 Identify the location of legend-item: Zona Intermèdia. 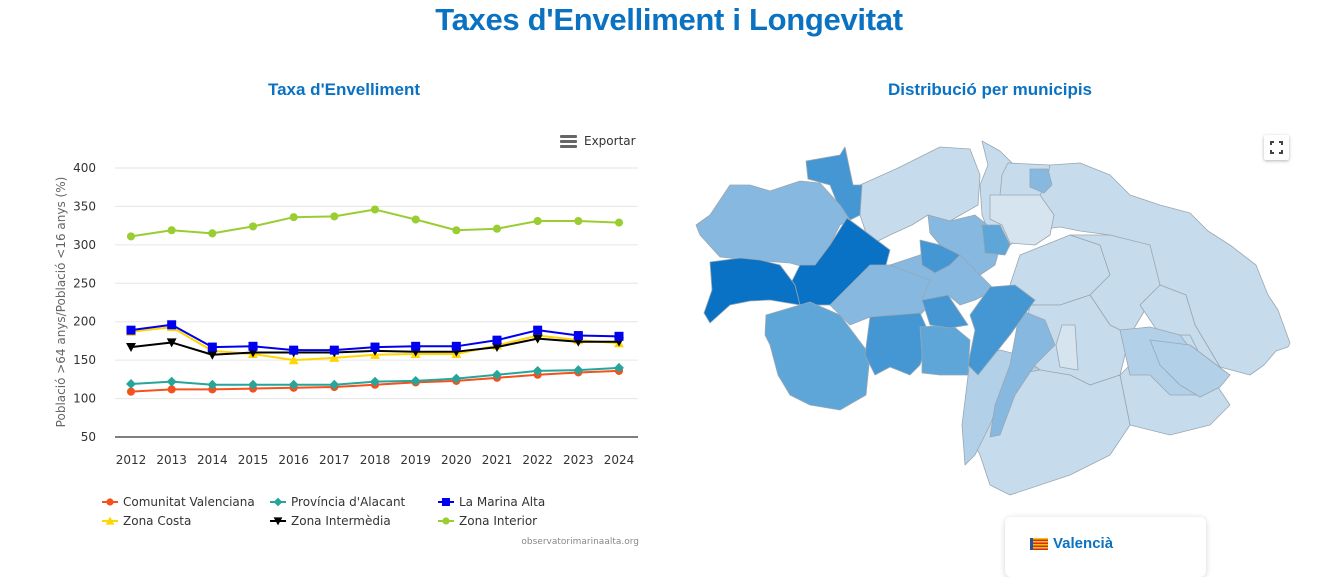
(354, 521).